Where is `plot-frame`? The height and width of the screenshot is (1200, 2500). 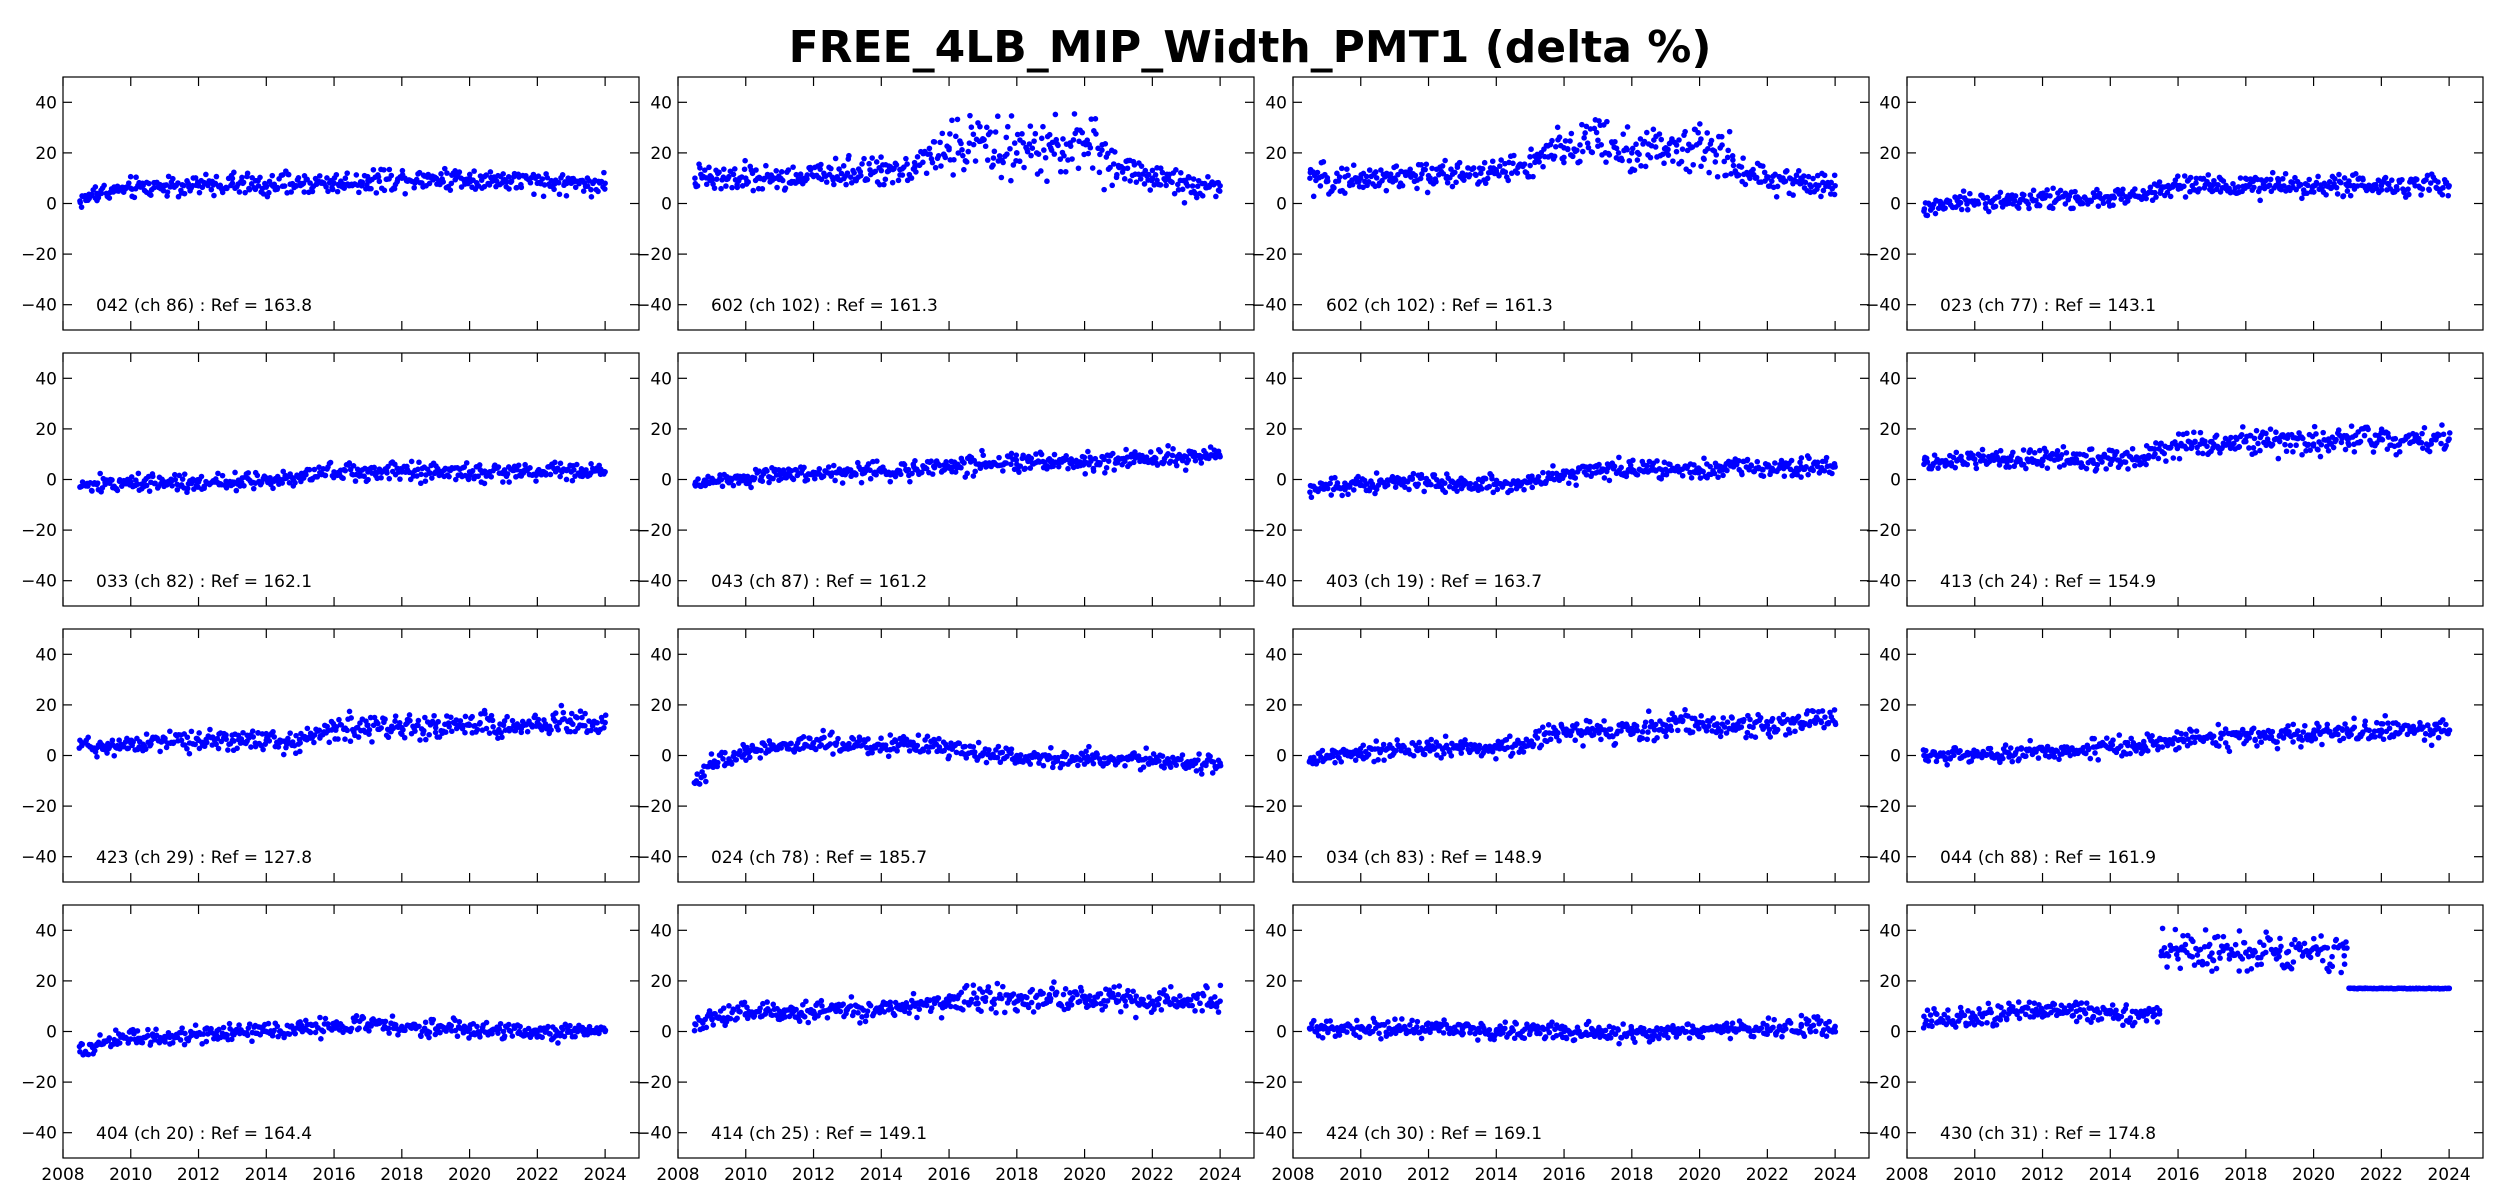 plot-frame is located at coordinates (351, 479).